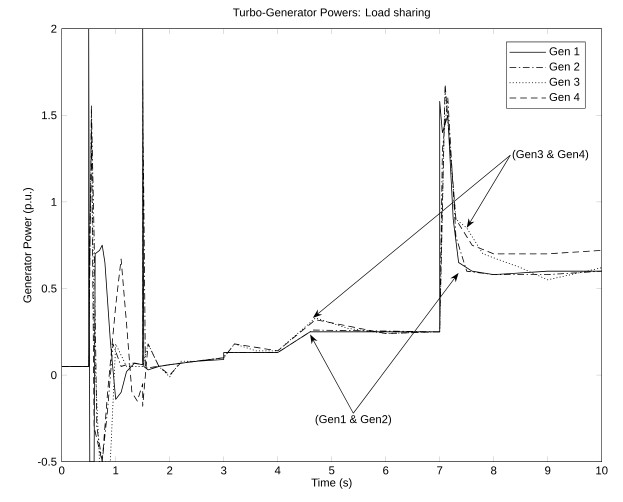  Describe the element at coordinates (61, 470) in the screenshot. I see `x-tick-label: 0` at that location.